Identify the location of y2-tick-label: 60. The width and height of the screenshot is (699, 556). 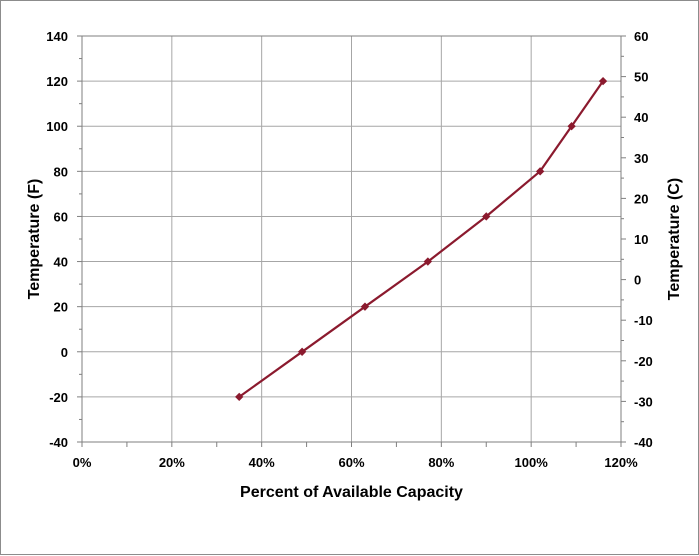
(641, 36).